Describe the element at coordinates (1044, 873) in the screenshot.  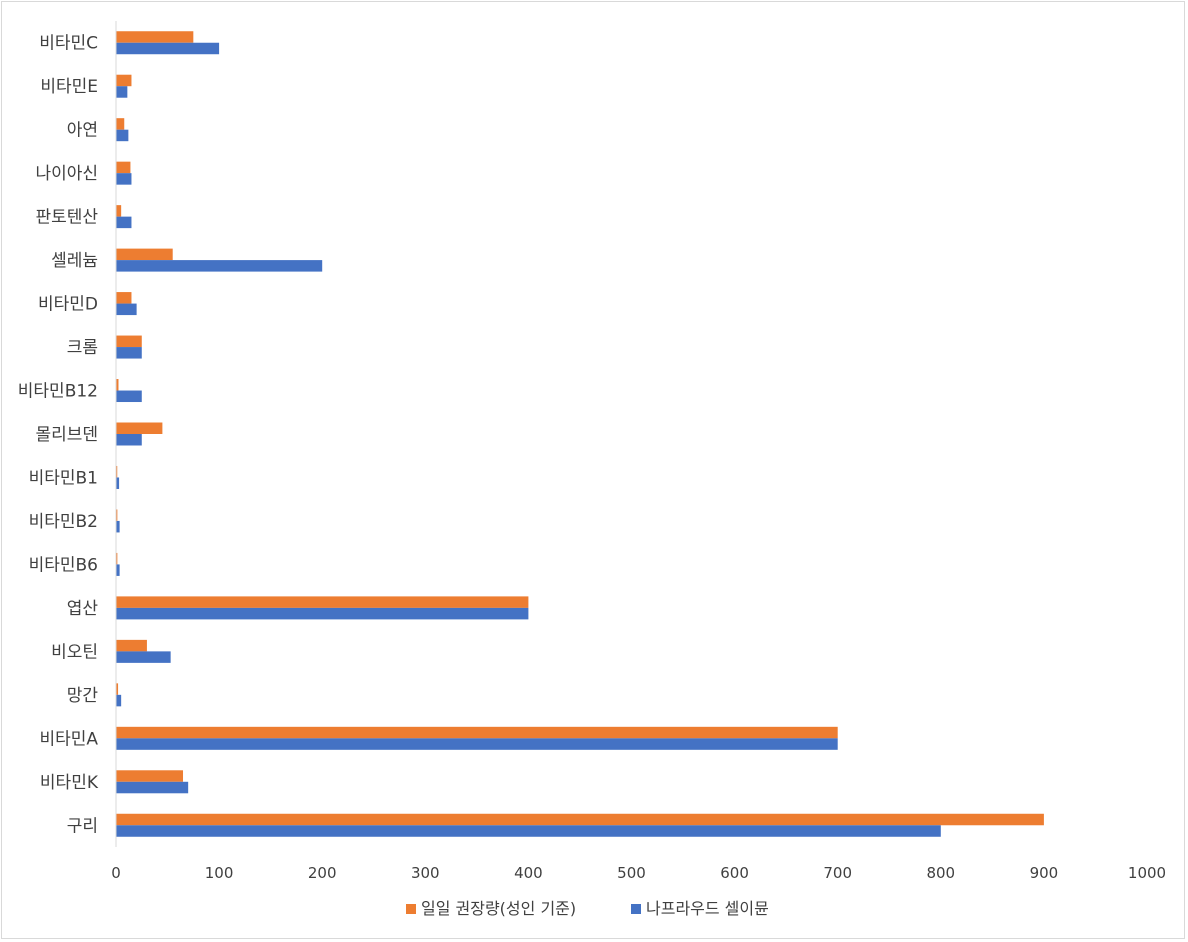
I see `x-tick-label: 900` at that location.